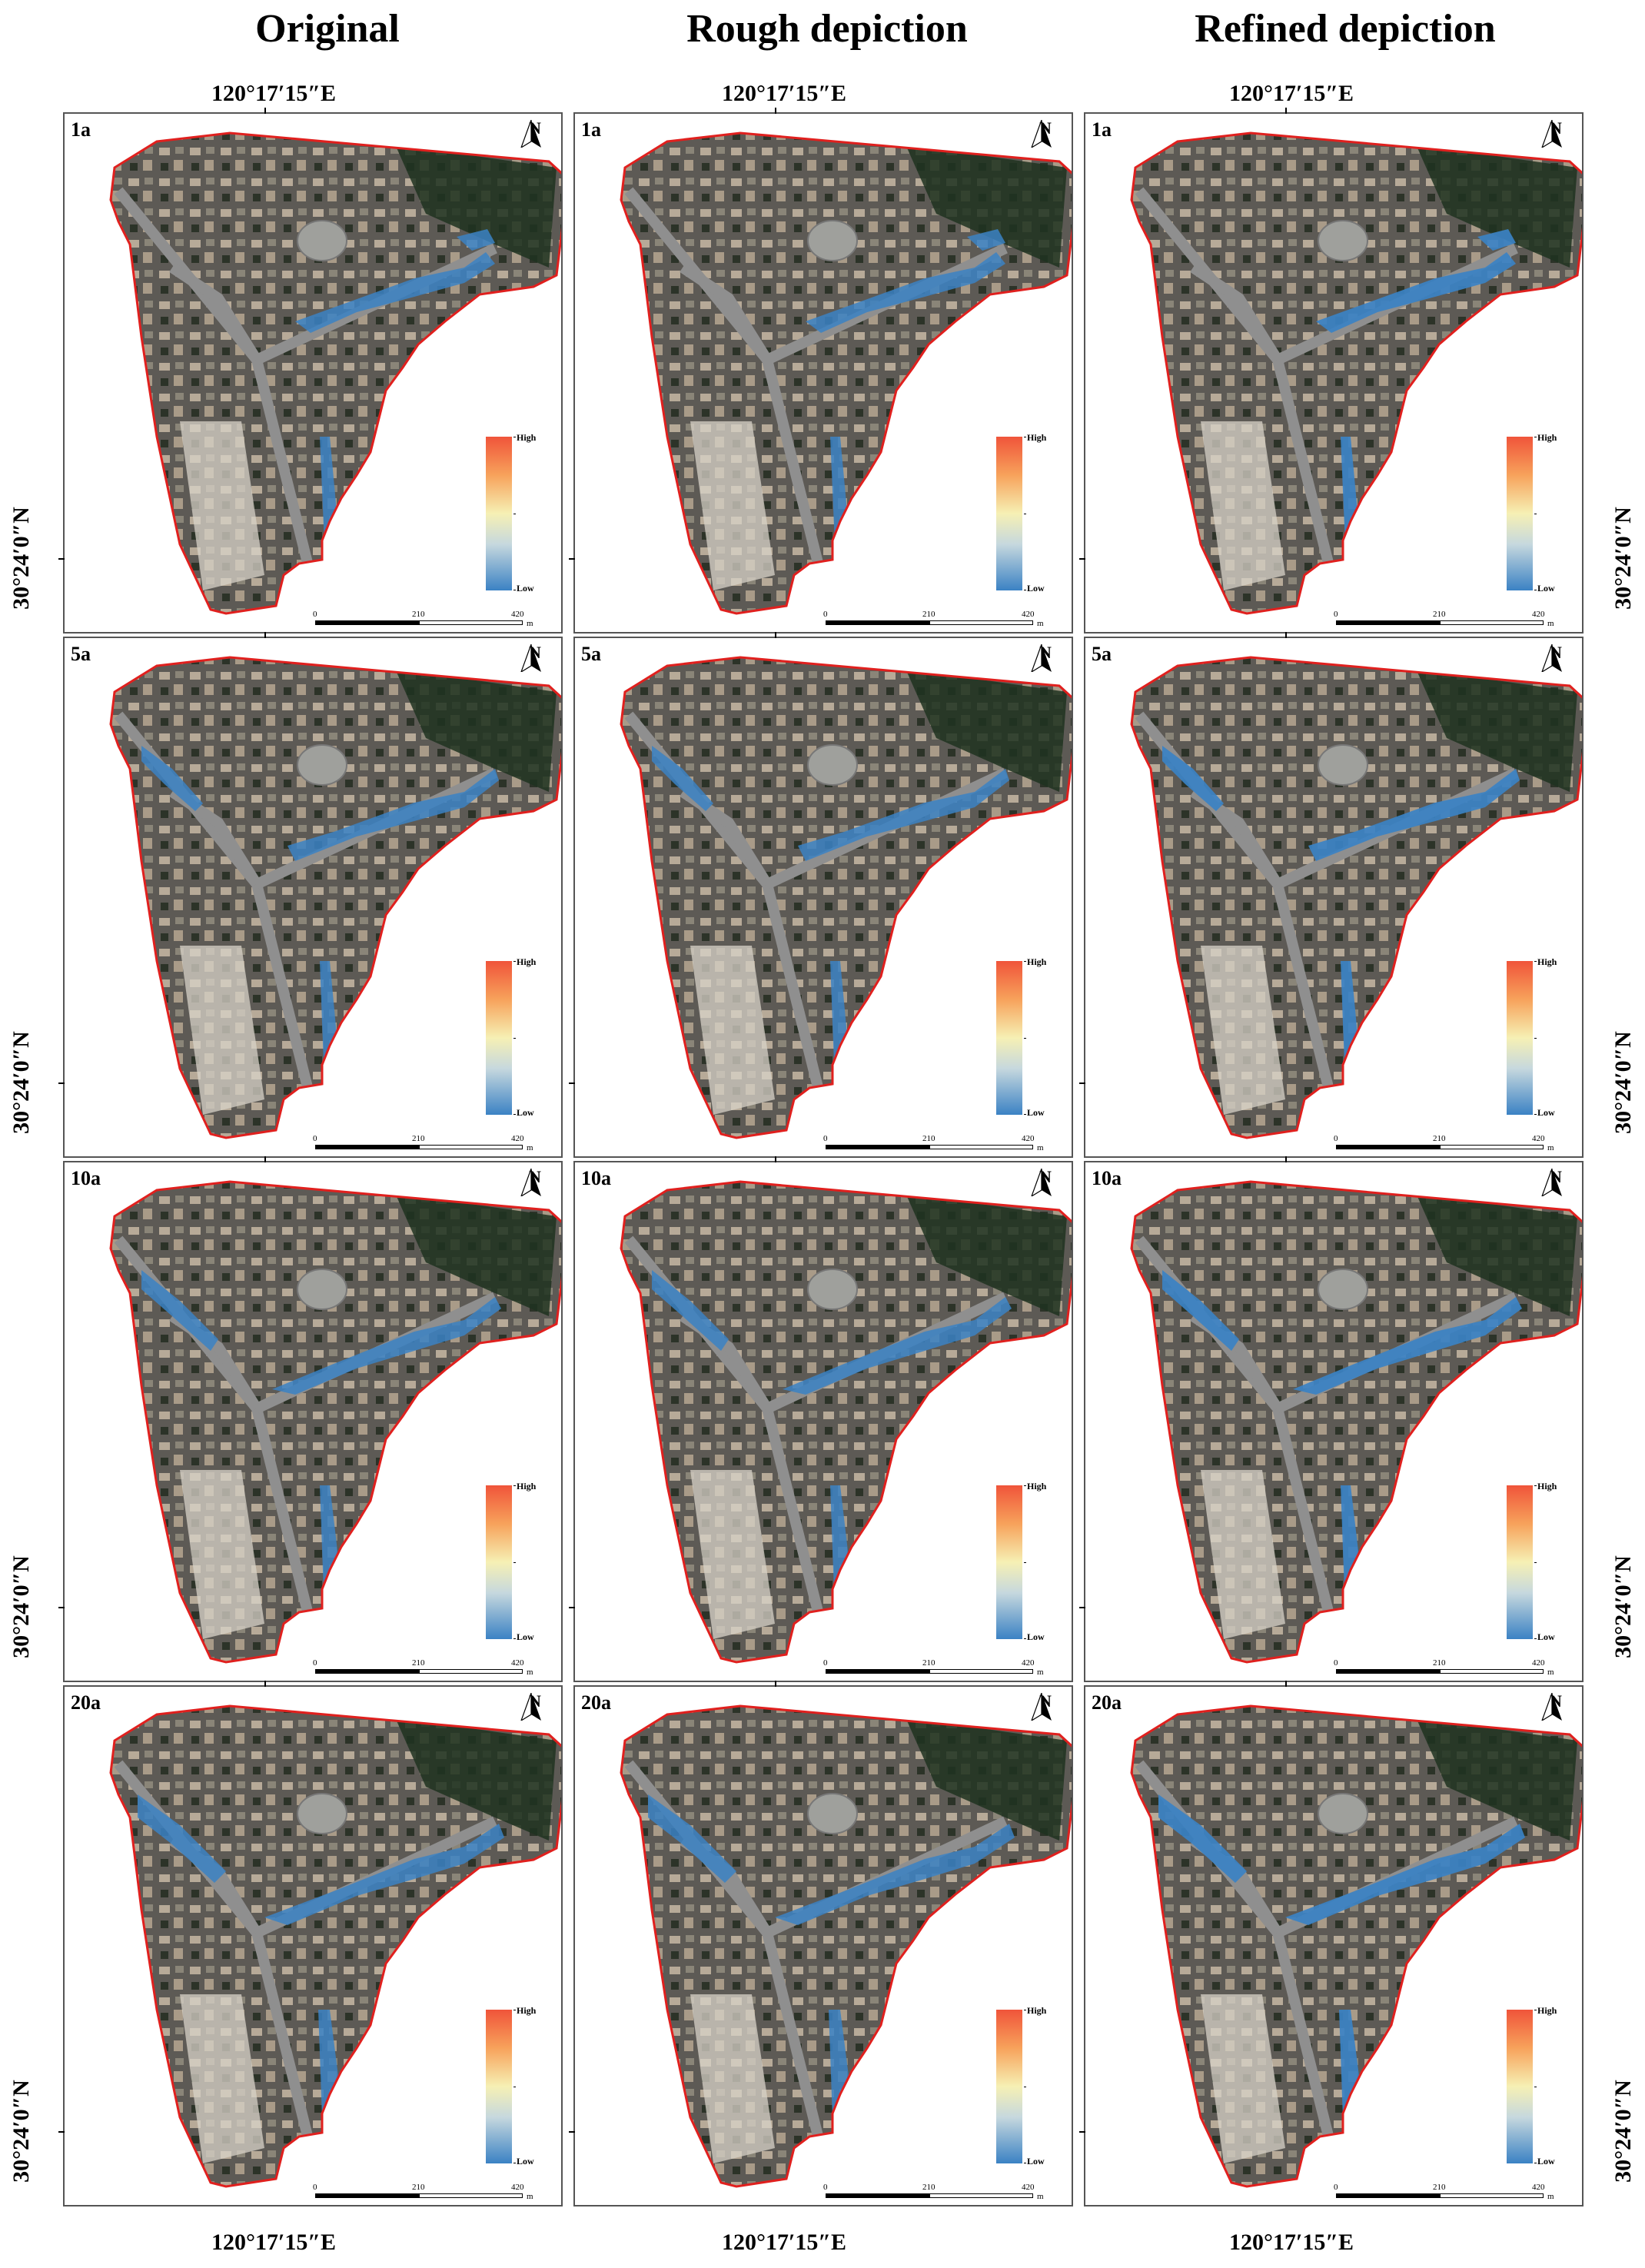  I want to click on longitude-label-bottom: 120°17′15″E, so click(1291, 2242).